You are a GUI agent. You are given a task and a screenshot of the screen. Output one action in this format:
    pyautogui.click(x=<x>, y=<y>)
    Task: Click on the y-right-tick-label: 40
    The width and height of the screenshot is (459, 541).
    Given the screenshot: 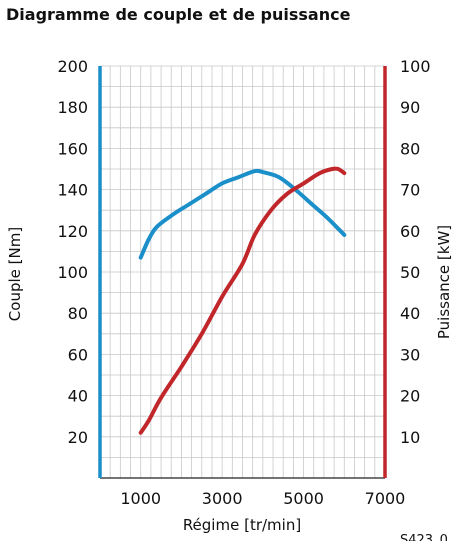 What is the action you would take?
    pyautogui.click(x=410, y=313)
    